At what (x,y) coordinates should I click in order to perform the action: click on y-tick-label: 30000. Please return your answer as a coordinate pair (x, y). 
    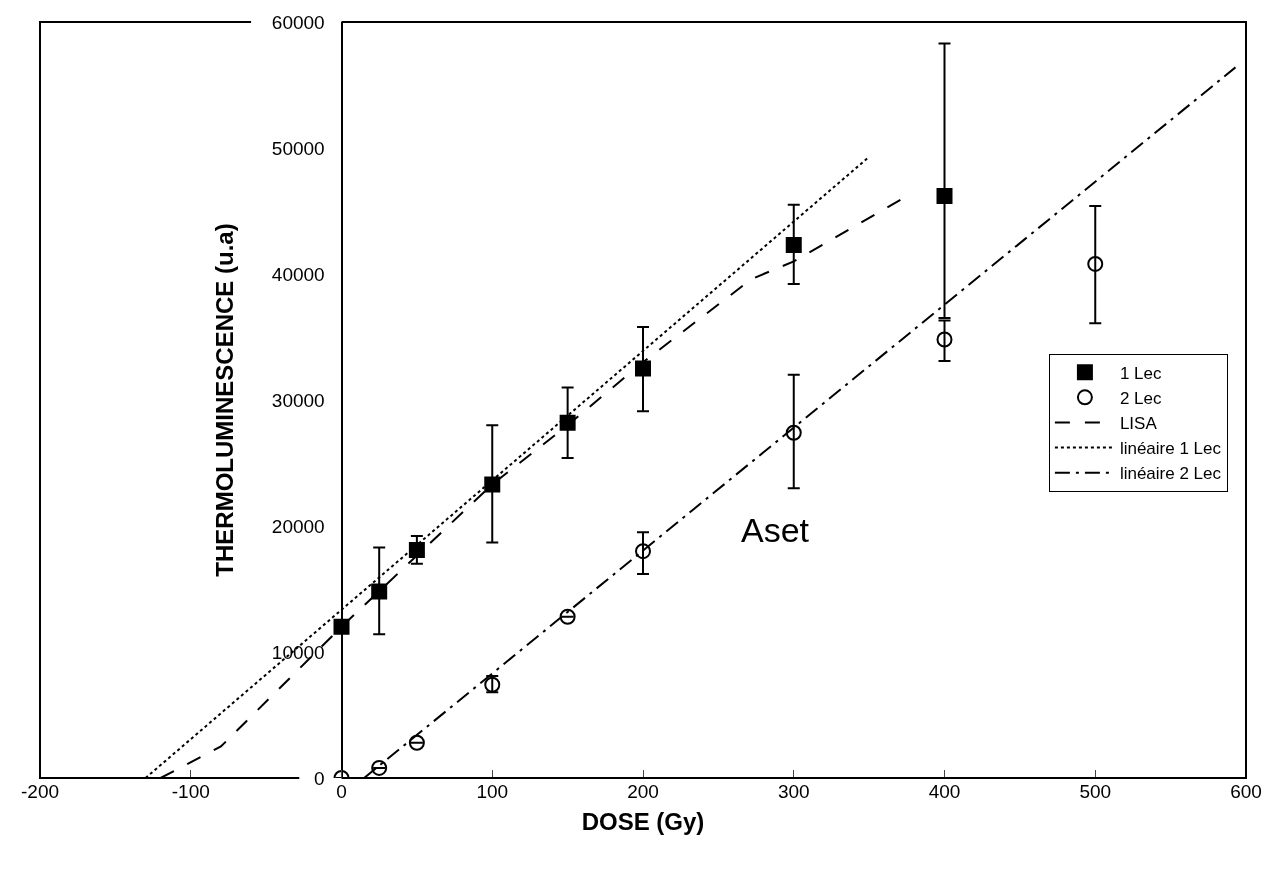
    Looking at the image, I should click on (298, 400).